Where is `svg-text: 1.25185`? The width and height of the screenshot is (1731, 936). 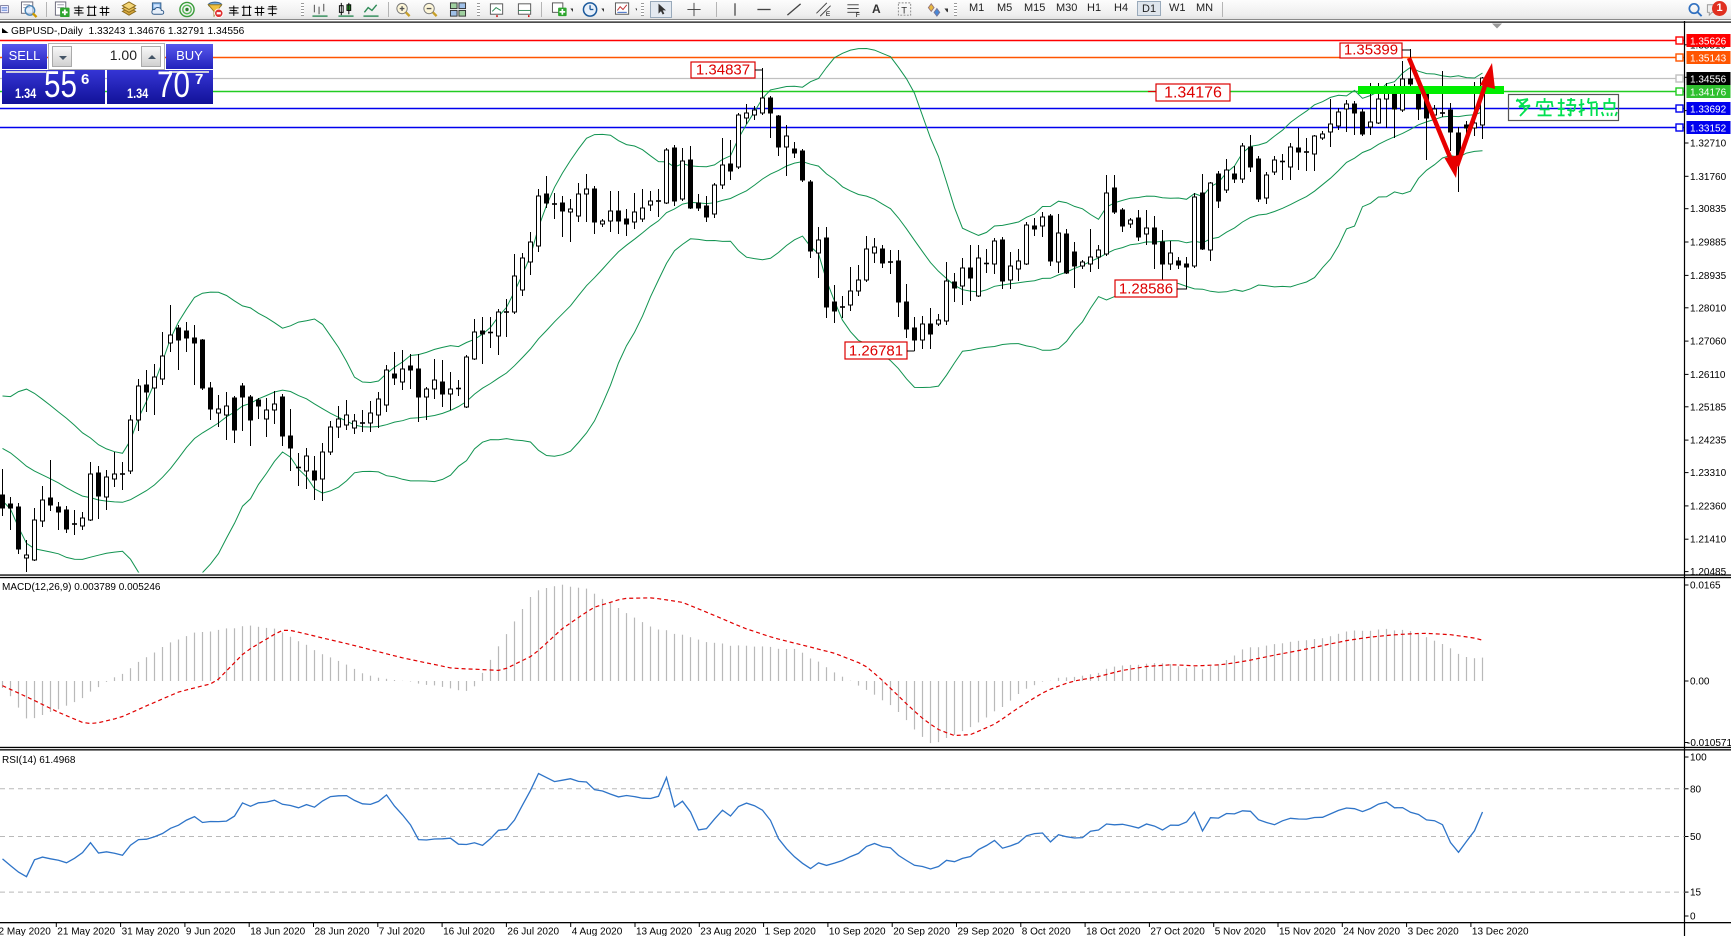
svg-text: 1.25185 is located at coordinates (1708, 407).